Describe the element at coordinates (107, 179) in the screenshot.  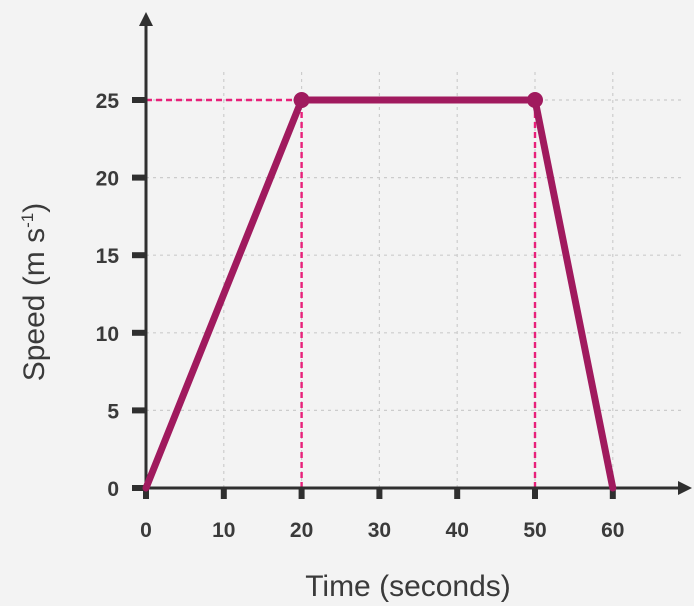
I see `y-tick-label: 20` at that location.